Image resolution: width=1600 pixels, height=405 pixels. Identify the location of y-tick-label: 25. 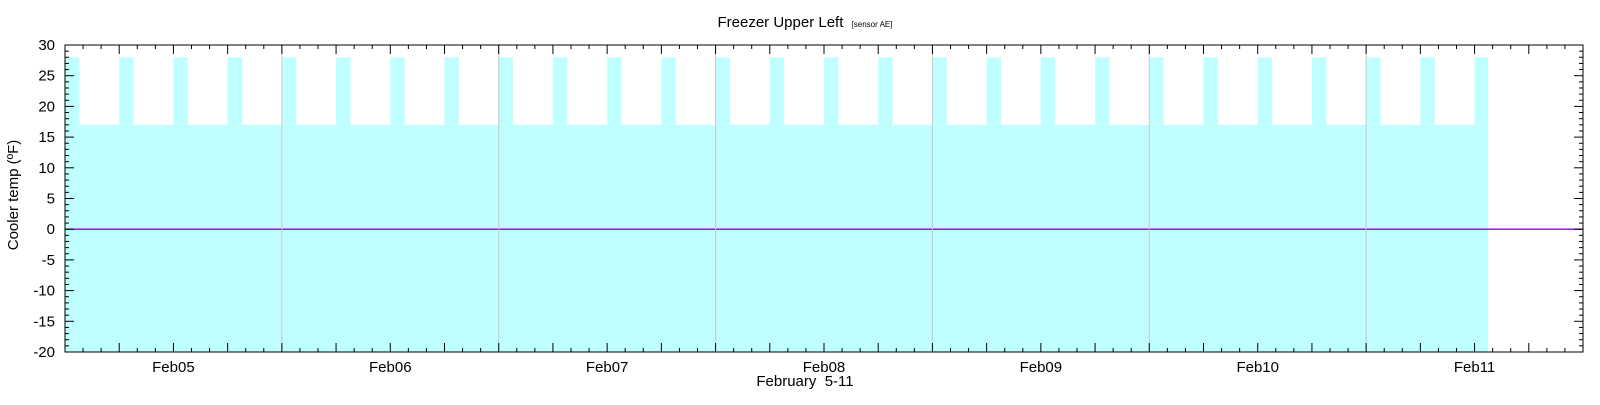
(46, 76).